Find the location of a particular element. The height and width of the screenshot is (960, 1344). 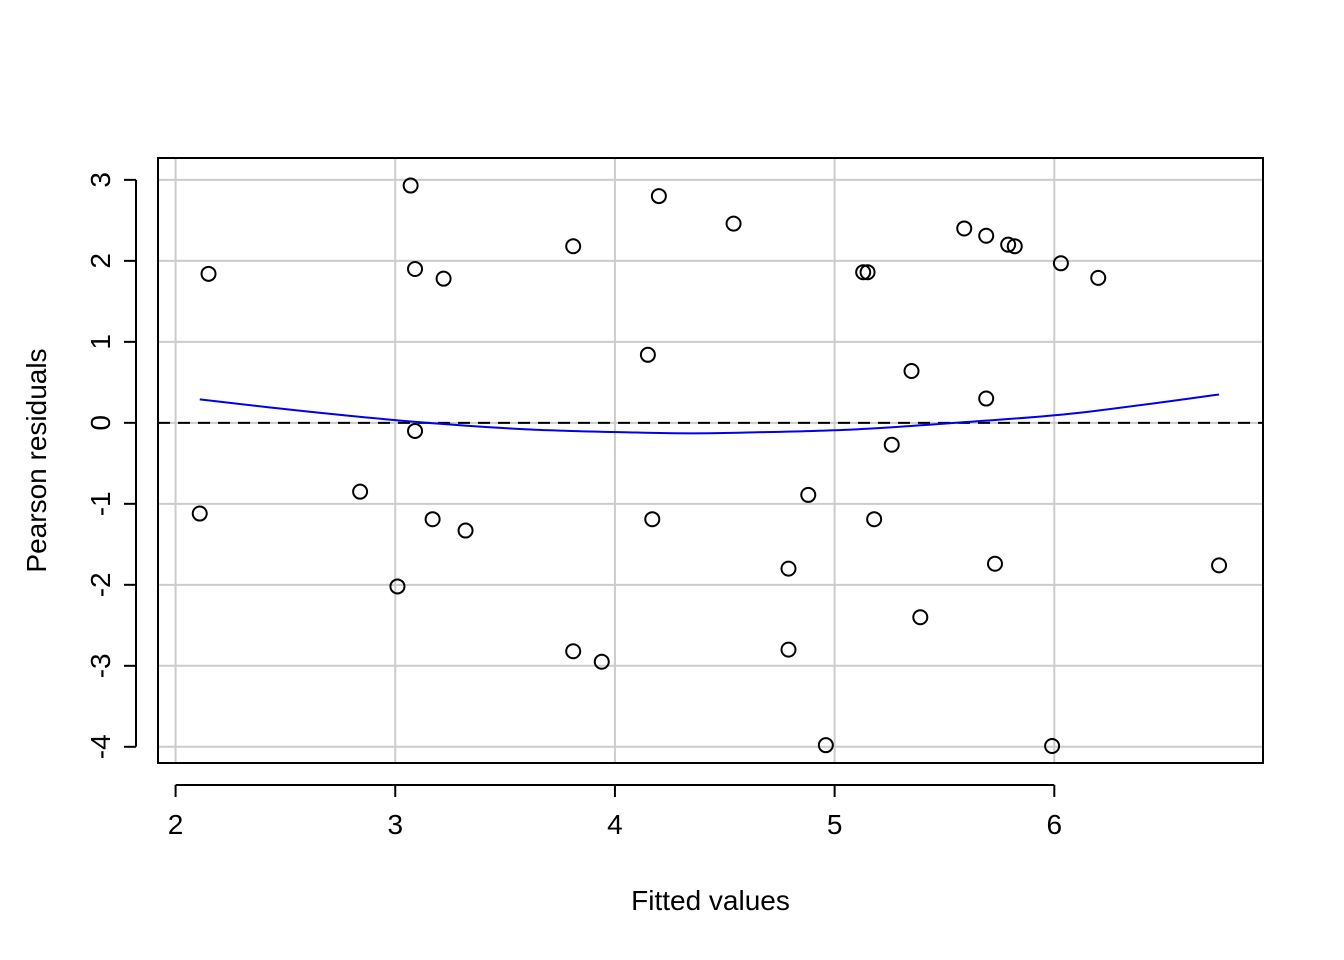

smooth-fit-line is located at coordinates (709, 414).